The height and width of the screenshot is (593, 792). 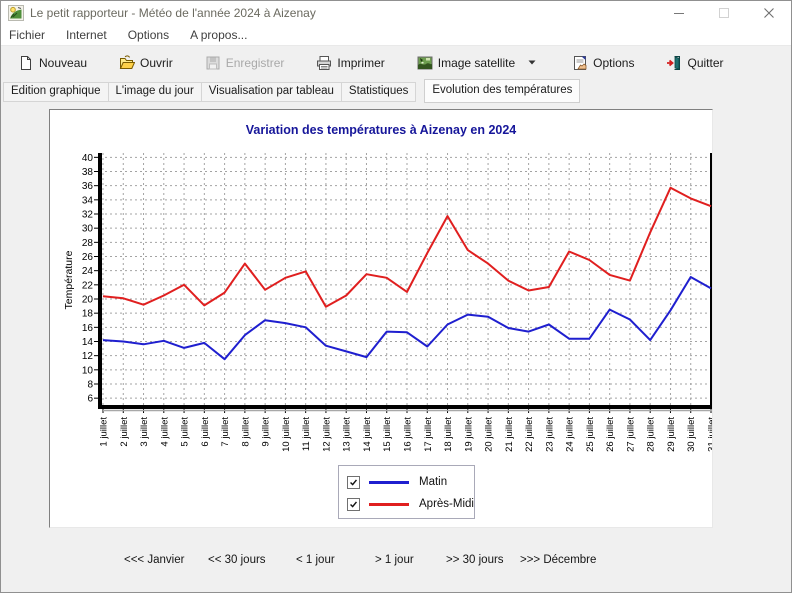 What do you see at coordinates (16, 12) in the screenshot?
I see `app-icon` at bounding box center [16, 12].